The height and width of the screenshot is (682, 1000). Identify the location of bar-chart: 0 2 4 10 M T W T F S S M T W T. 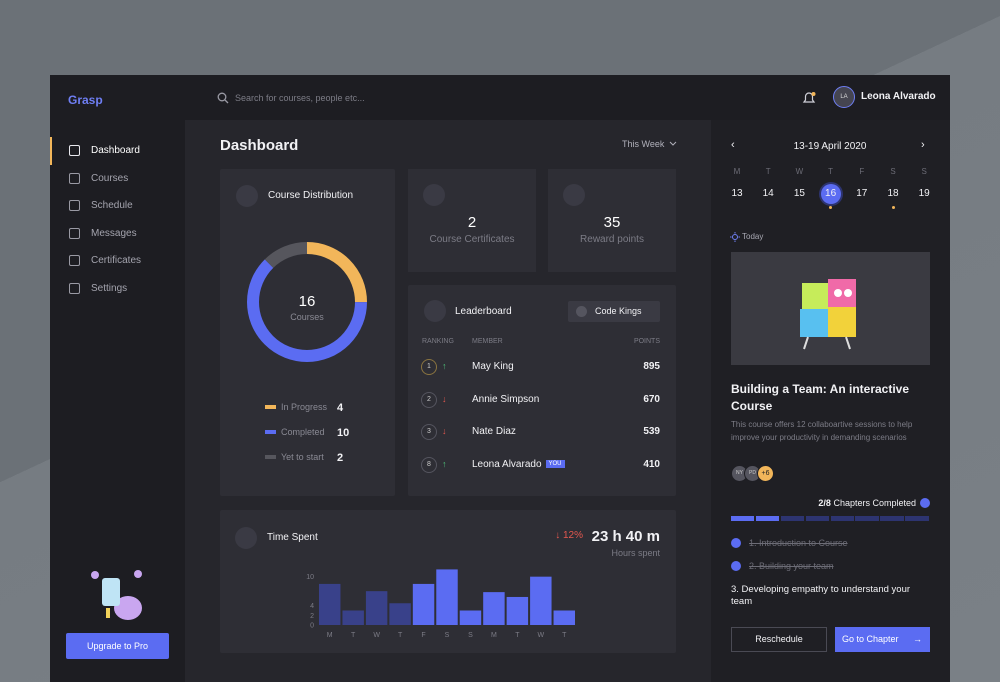
(440, 604).